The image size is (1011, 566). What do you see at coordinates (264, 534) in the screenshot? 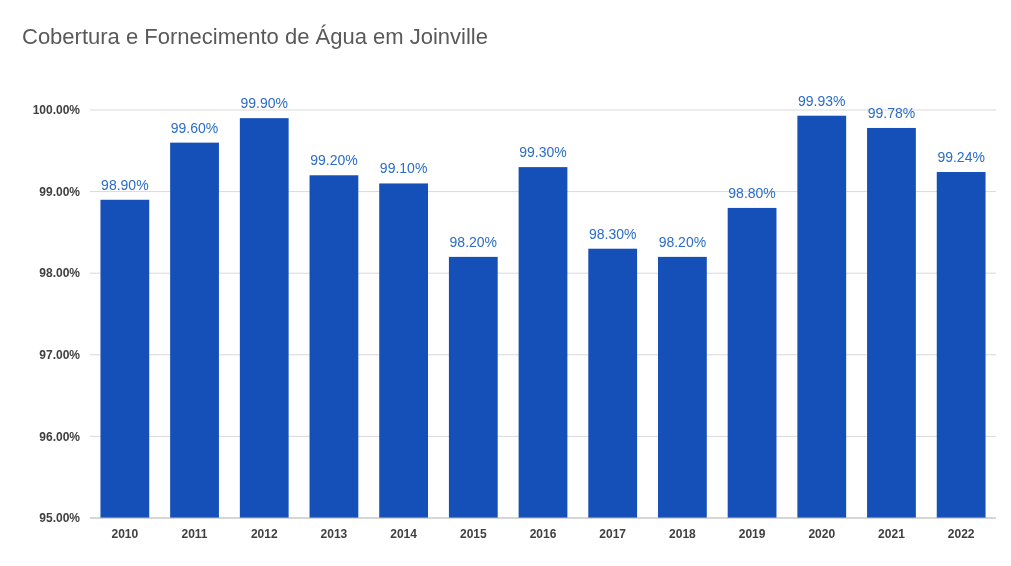
I see `x-tick-label: 2012` at bounding box center [264, 534].